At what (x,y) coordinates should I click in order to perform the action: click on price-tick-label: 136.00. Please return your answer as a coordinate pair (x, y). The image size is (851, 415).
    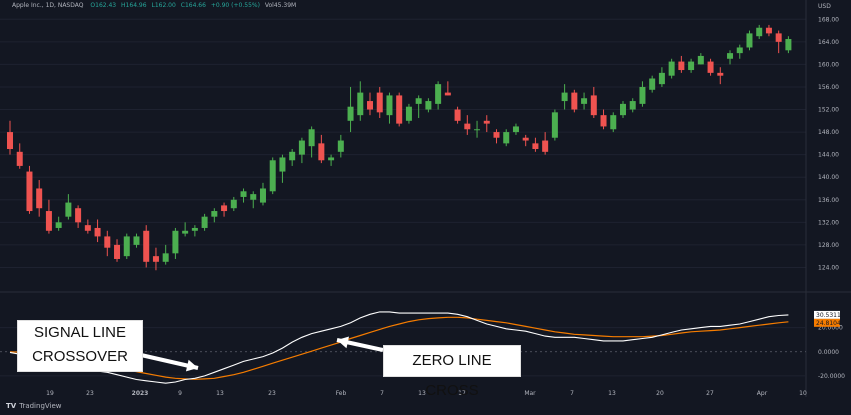
    Looking at the image, I should click on (828, 200).